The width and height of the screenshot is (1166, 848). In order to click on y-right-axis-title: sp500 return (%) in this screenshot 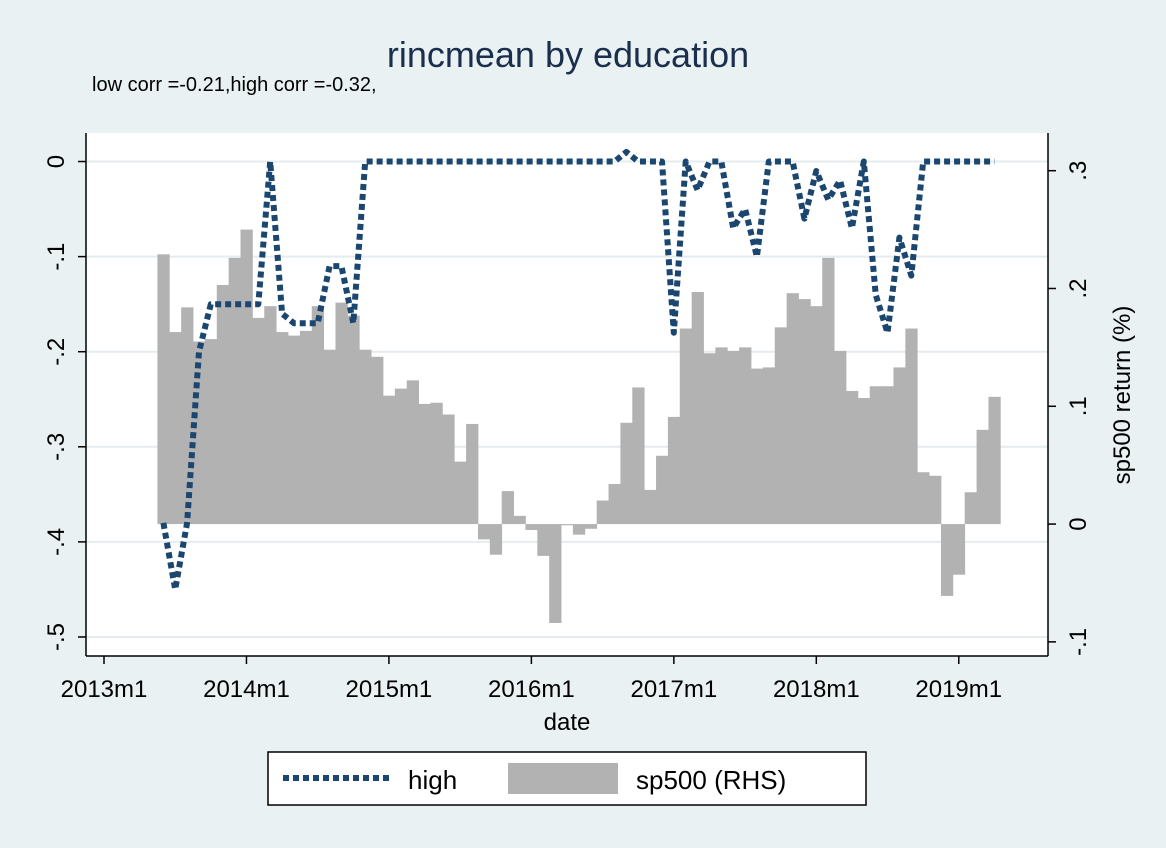, I will do `click(1122, 395)`.